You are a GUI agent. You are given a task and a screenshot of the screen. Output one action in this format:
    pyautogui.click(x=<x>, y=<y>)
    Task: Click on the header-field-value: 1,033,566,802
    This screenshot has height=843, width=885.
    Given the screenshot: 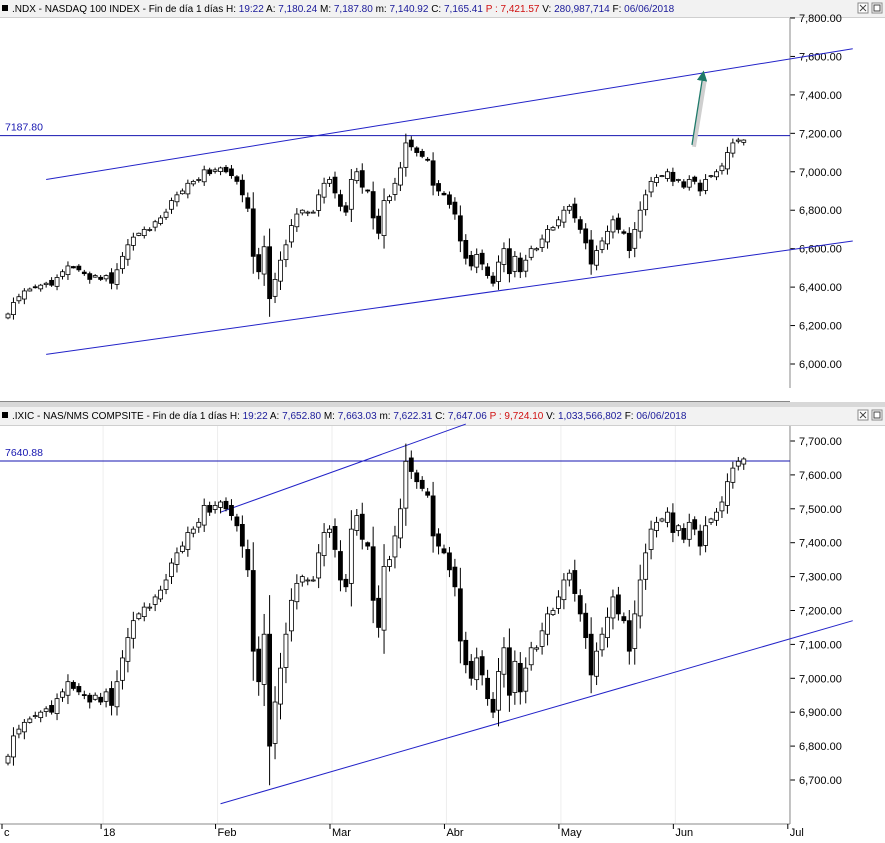 What is the action you would take?
    pyautogui.click(x=591, y=416)
    